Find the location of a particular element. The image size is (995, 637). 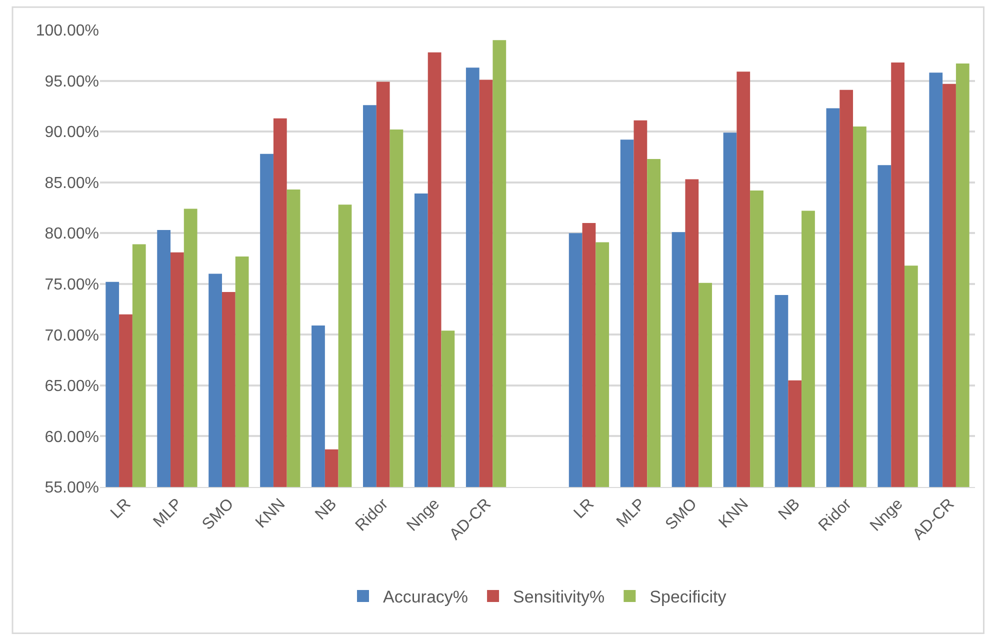

y-tick-label: 95.00% is located at coordinates (71, 81).